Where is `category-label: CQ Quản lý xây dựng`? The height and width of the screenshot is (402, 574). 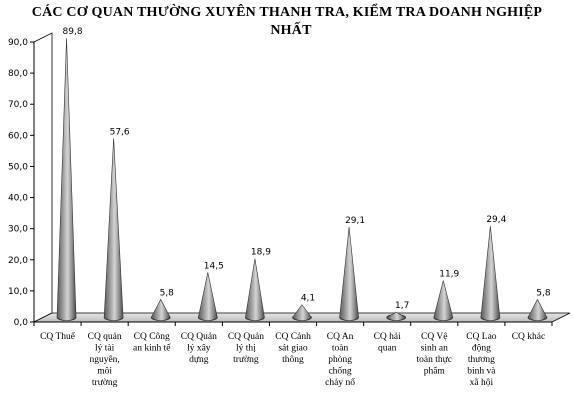
category-label: CQ Quản lý xây dựng is located at coordinates (199, 348).